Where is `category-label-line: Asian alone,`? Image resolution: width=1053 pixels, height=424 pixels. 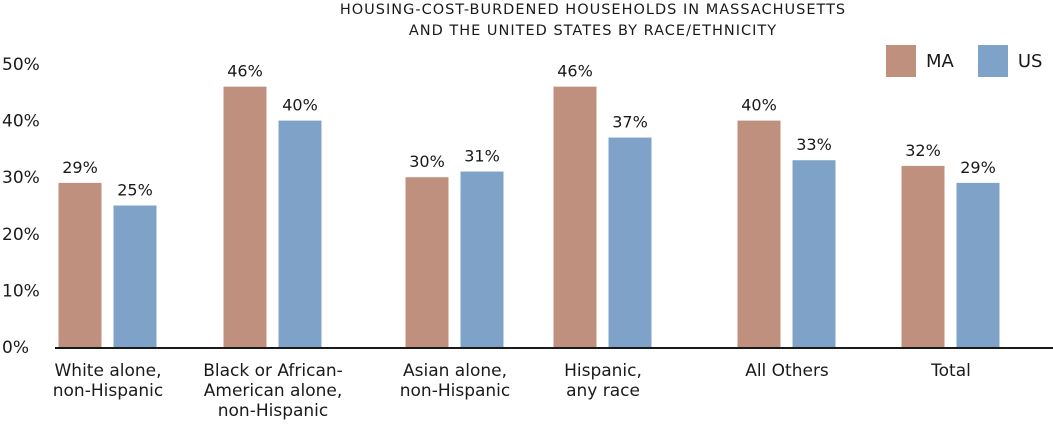 category-label-line: Asian alone, is located at coordinates (455, 371).